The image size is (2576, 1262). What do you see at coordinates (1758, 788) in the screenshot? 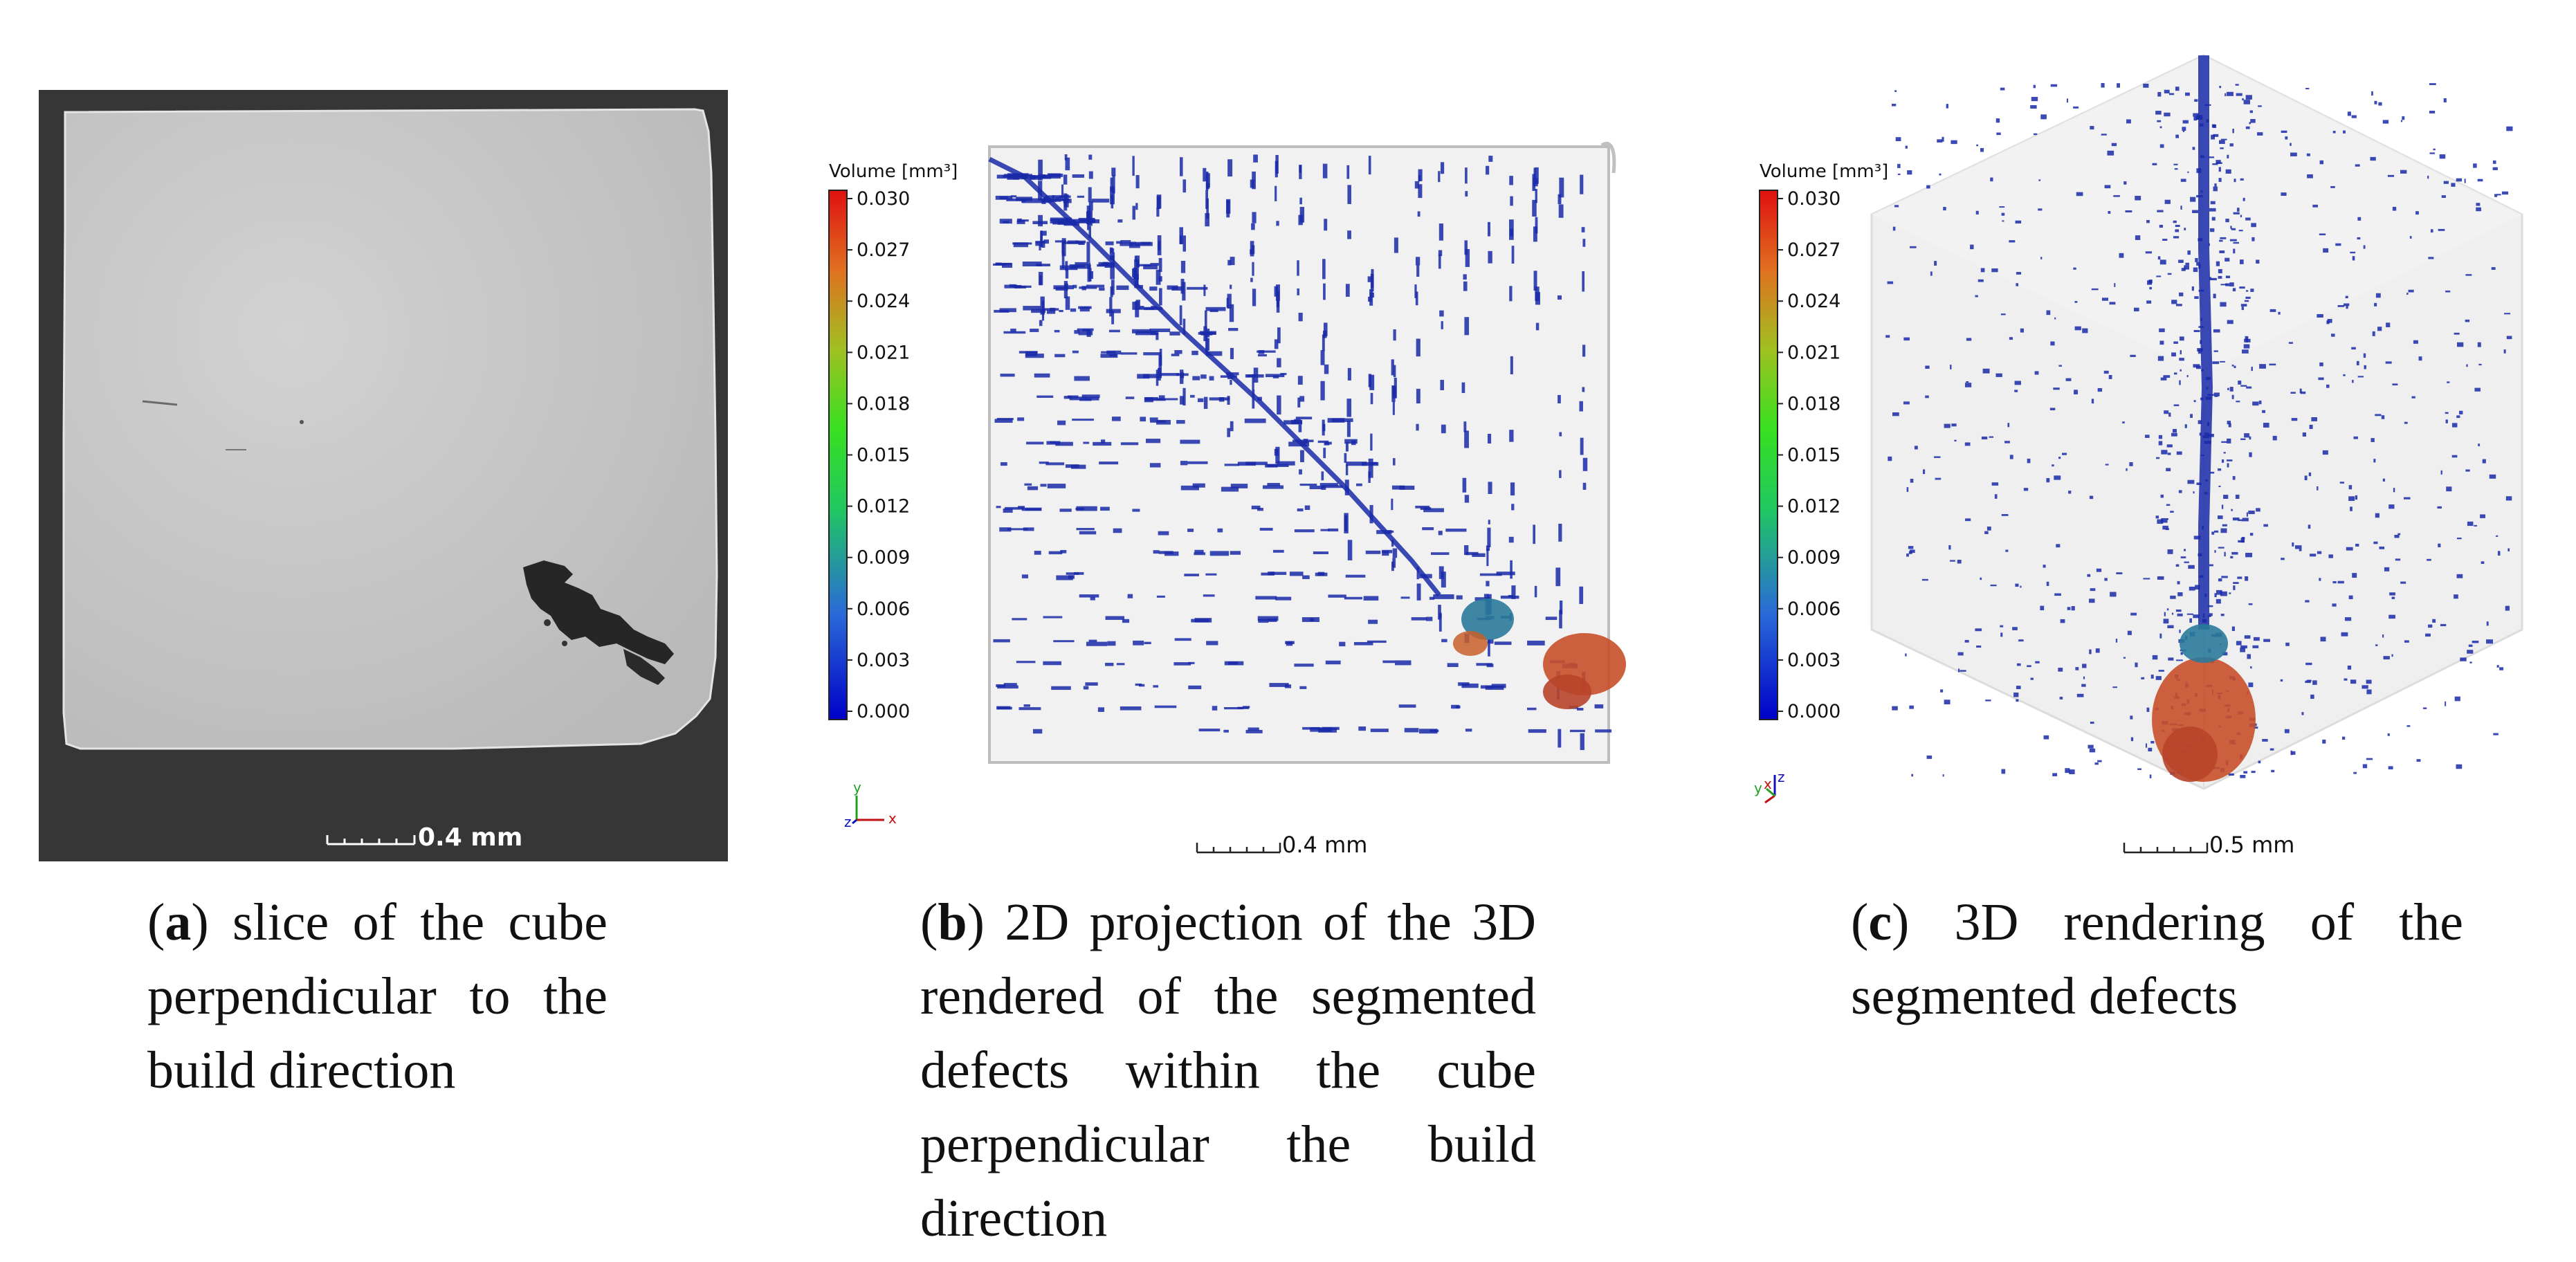
I see `axis-y-label: y` at bounding box center [1758, 788].